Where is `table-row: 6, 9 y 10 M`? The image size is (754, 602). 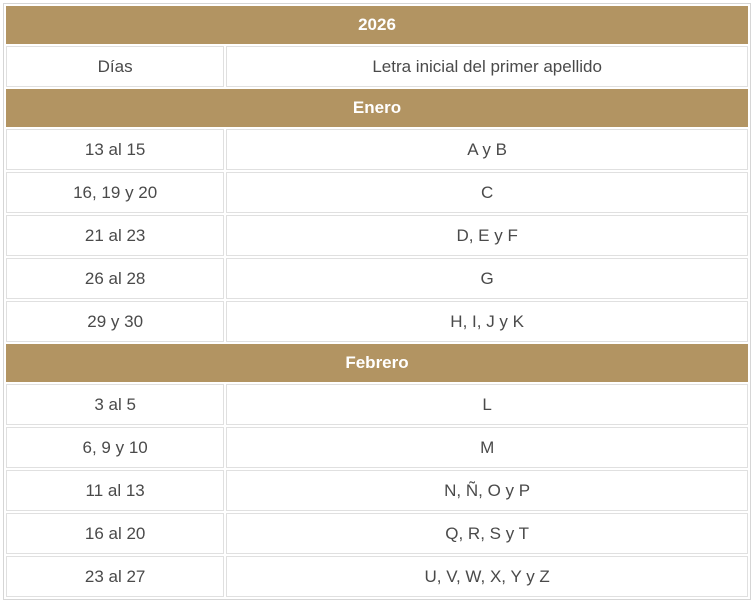
table-row: 6, 9 y 10 M is located at coordinates (377, 447).